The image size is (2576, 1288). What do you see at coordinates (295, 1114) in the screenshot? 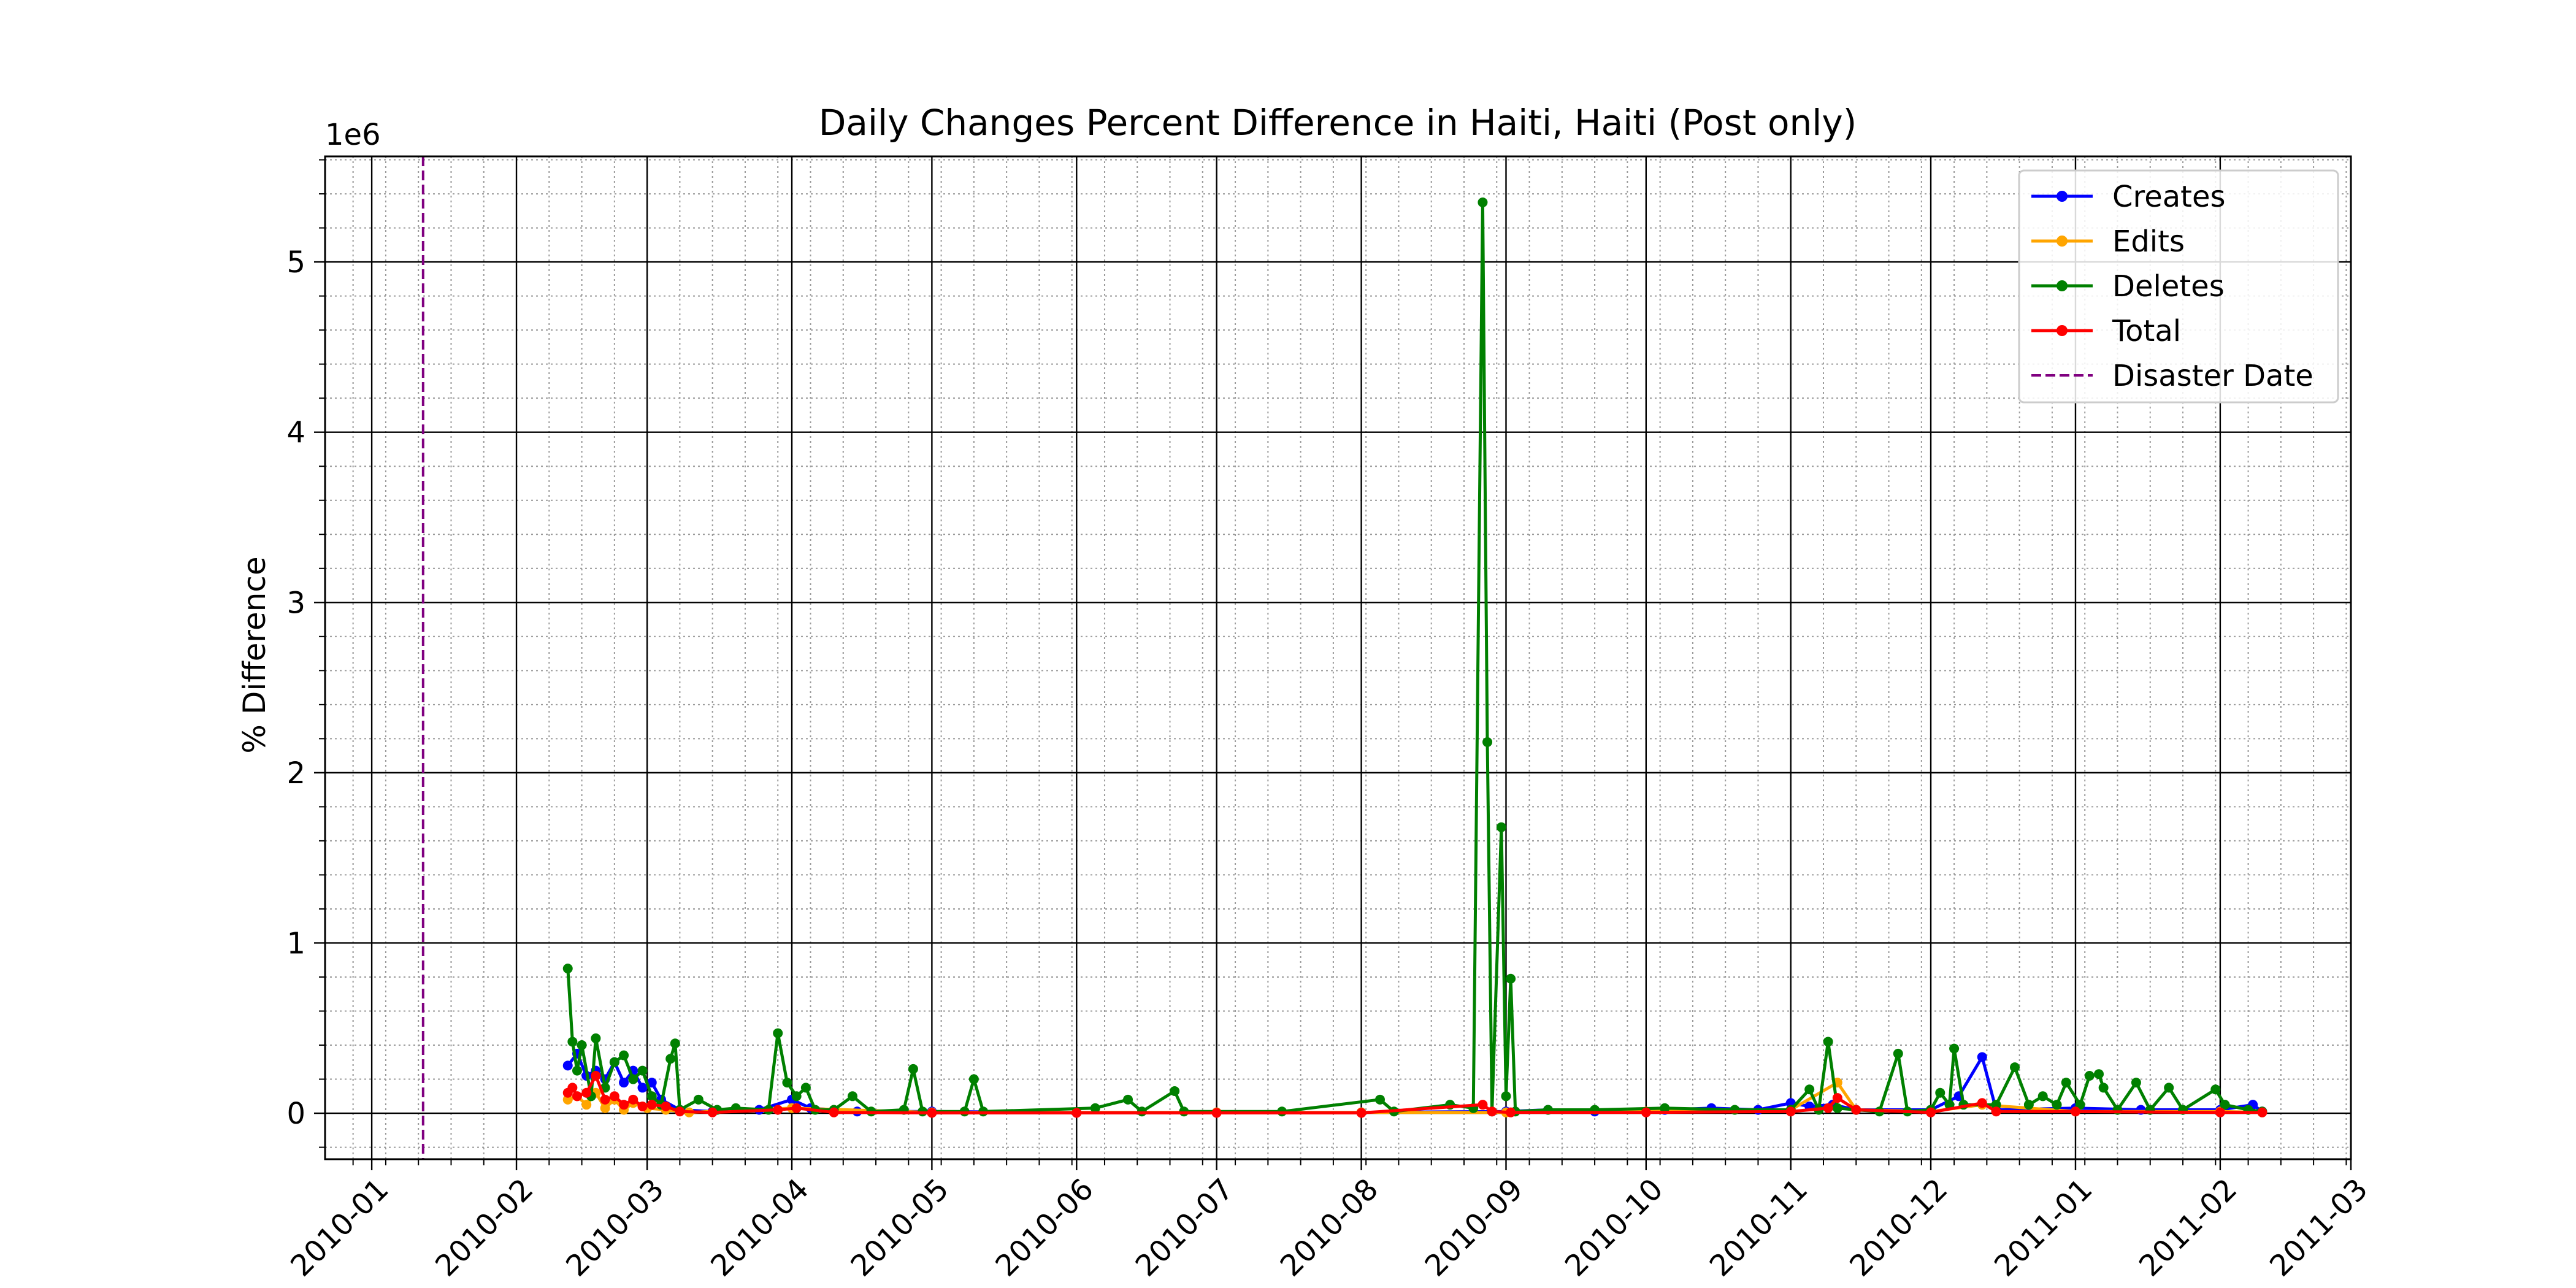
I see `y-tick-label: 0` at bounding box center [295, 1114].